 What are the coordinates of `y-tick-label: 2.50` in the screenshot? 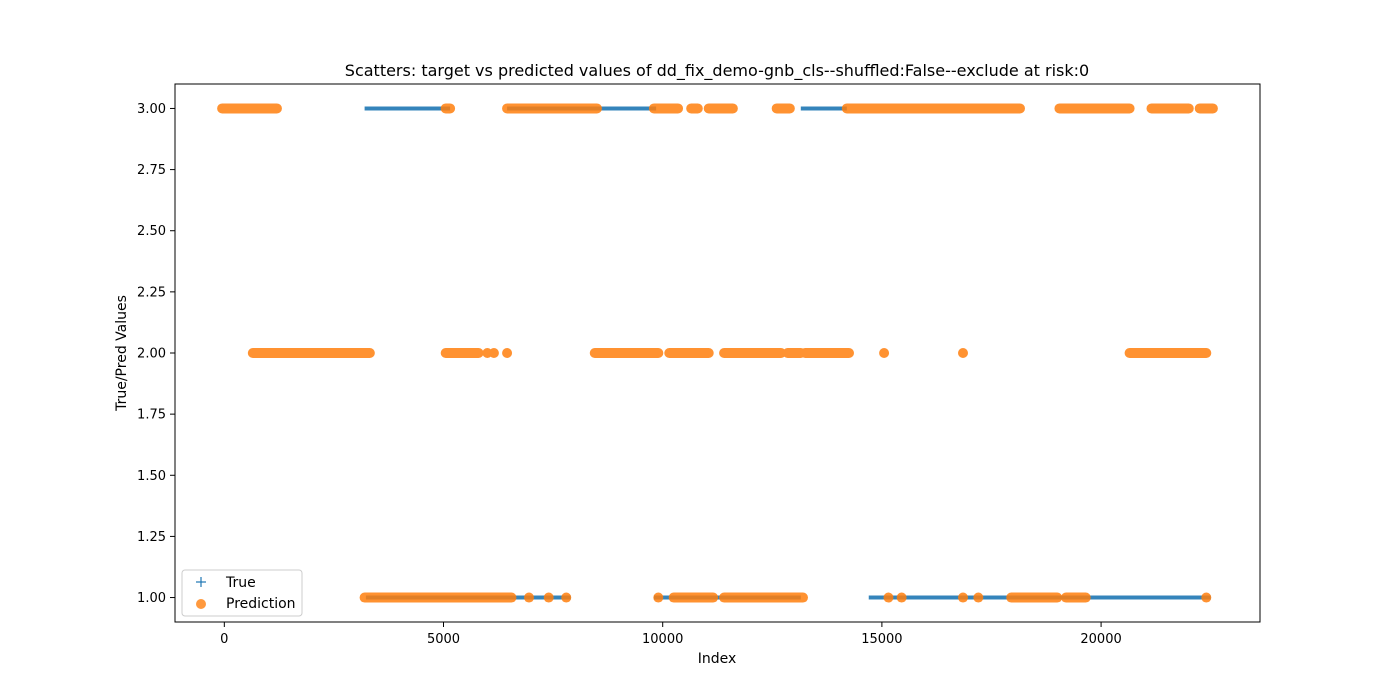 It's located at (151, 231).